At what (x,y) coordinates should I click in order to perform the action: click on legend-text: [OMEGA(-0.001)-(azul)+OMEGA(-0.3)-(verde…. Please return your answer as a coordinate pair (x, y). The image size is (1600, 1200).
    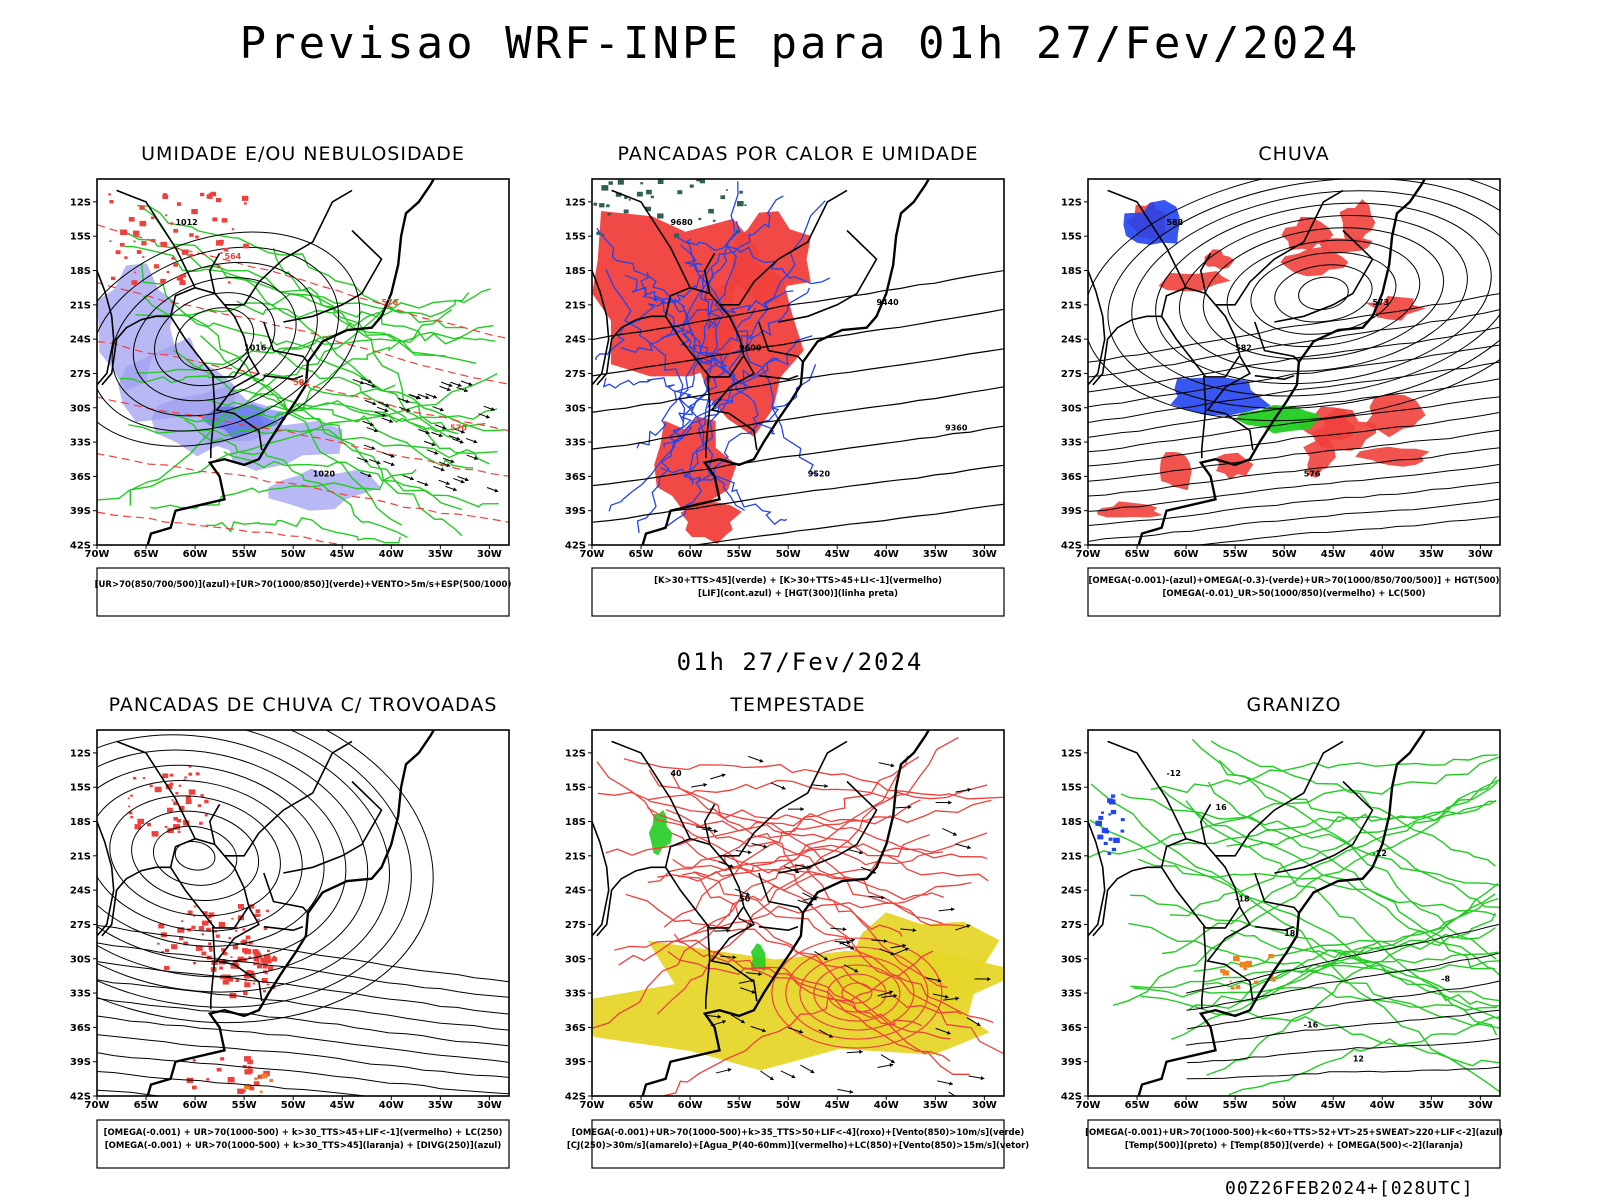
    Looking at the image, I should click on (1294, 581).